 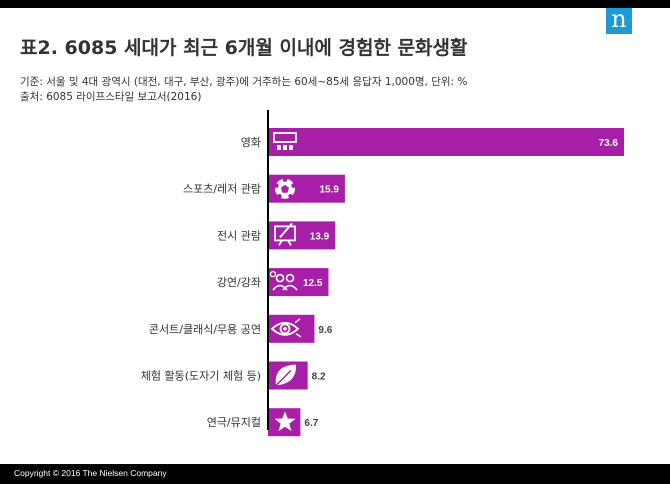 I want to click on category-label: 연극/뮤지컬, so click(x=234, y=422).